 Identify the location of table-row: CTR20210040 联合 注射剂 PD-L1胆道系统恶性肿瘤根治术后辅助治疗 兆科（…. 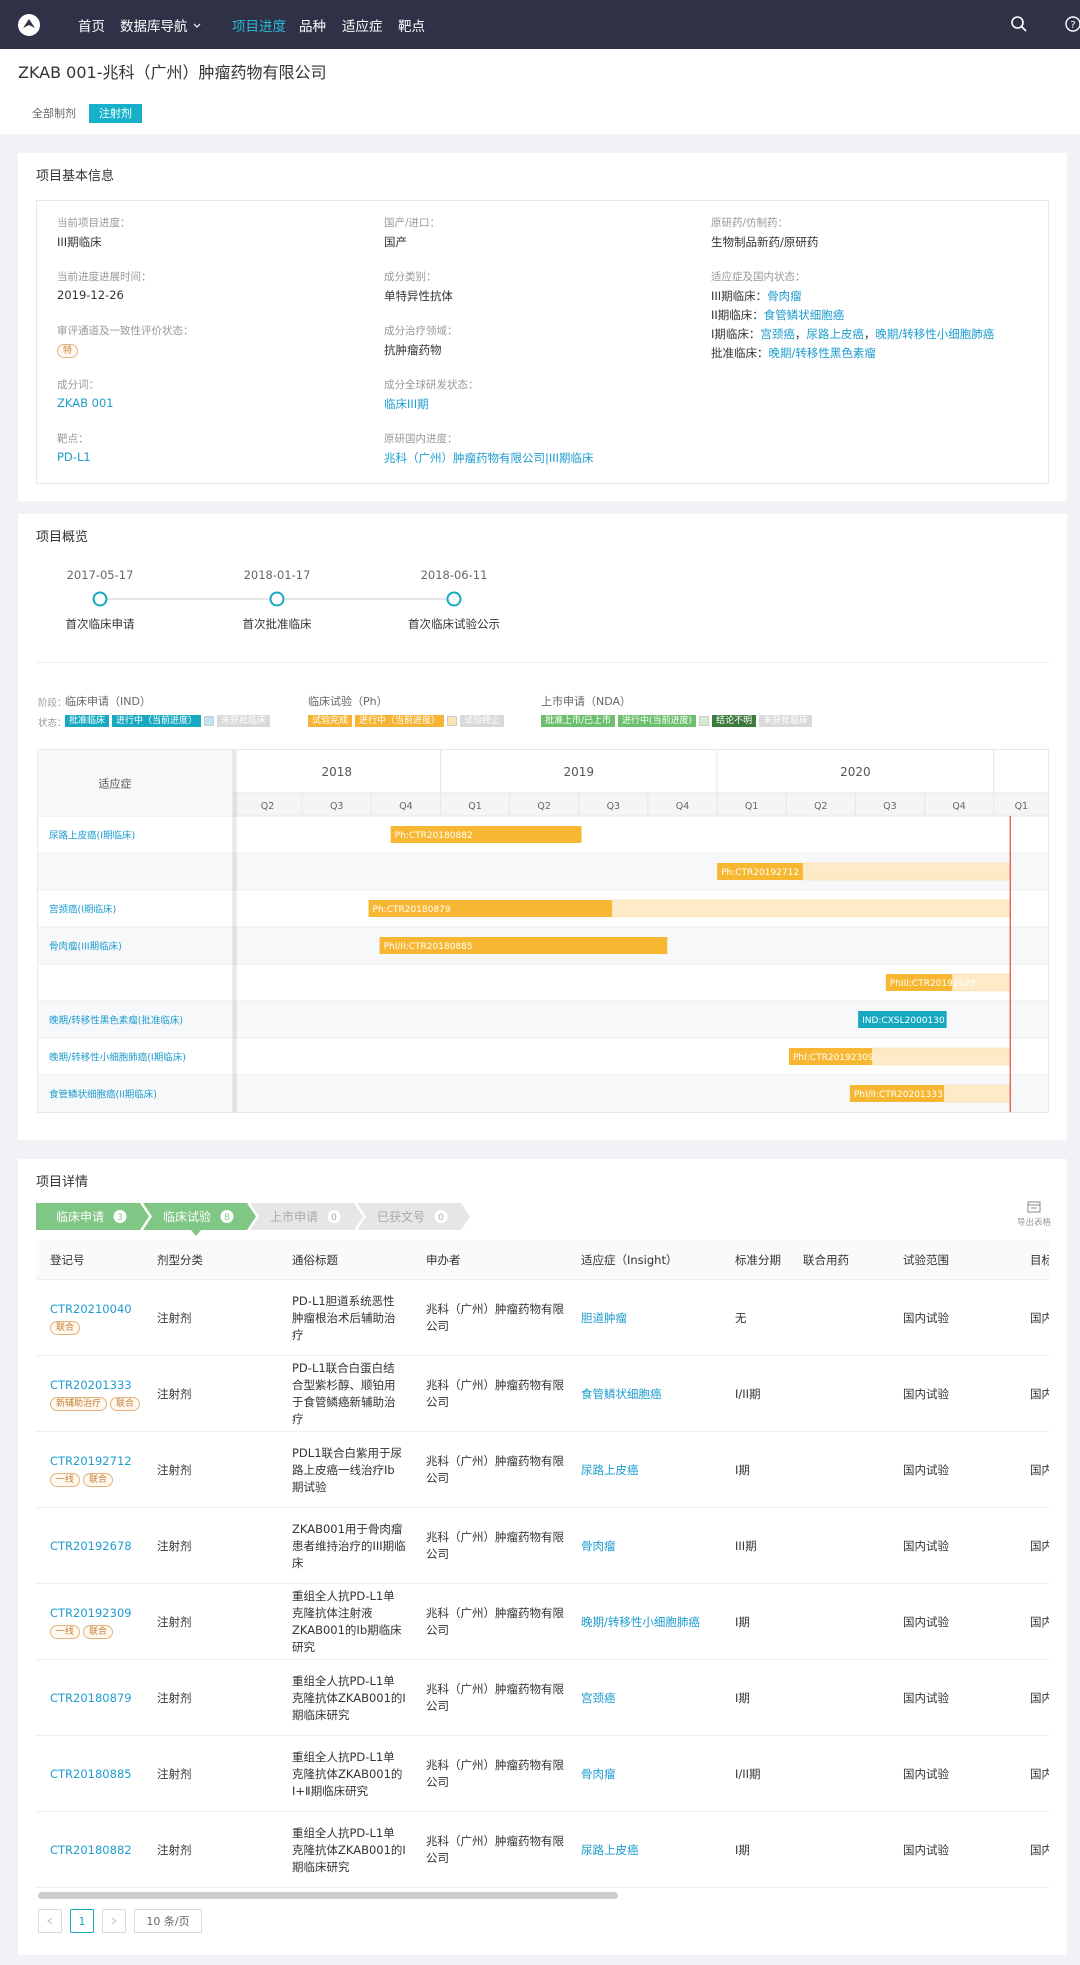
(542, 1318).